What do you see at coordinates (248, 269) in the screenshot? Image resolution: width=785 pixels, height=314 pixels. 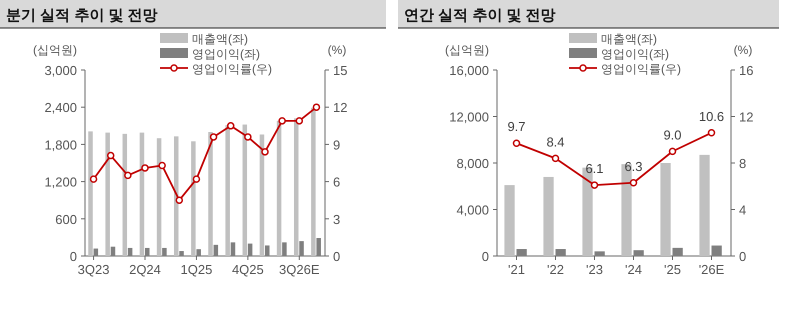 I see `x-tick-label: 4Q25` at bounding box center [248, 269].